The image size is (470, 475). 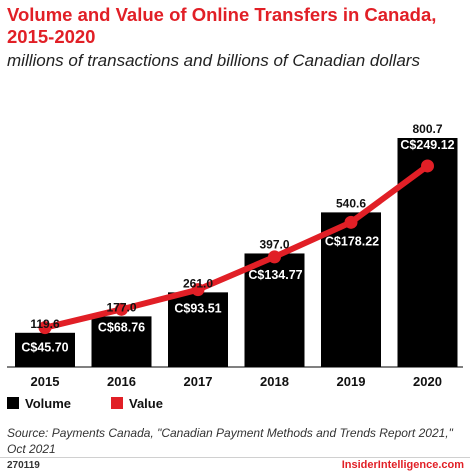 I want to click on value-point-2020, so click(x=427, y=166).